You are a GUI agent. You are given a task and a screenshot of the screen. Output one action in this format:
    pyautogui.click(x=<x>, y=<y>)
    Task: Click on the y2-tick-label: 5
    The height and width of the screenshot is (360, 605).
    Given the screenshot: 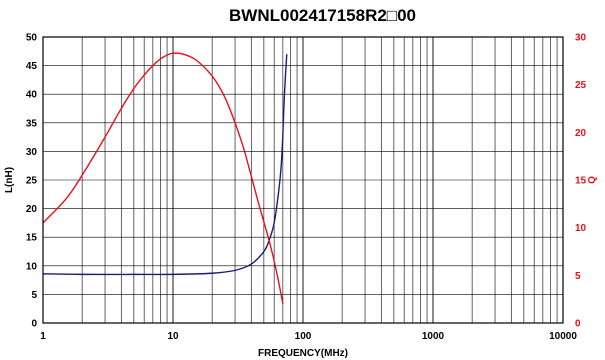 What is the action you would take?
    pyautogui.click(x=578, y=276)
    